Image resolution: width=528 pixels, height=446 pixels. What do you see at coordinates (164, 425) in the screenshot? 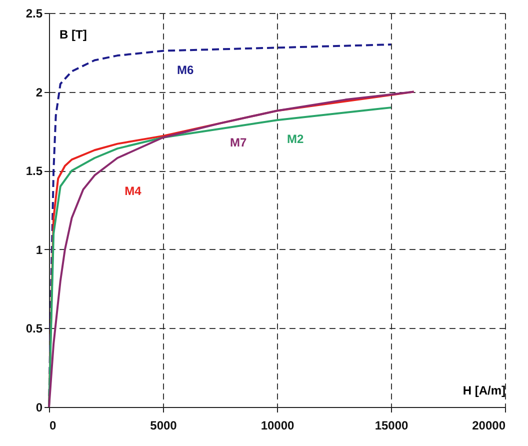
I see `x-tick-label: 5000` at bounding box center [164, 425].